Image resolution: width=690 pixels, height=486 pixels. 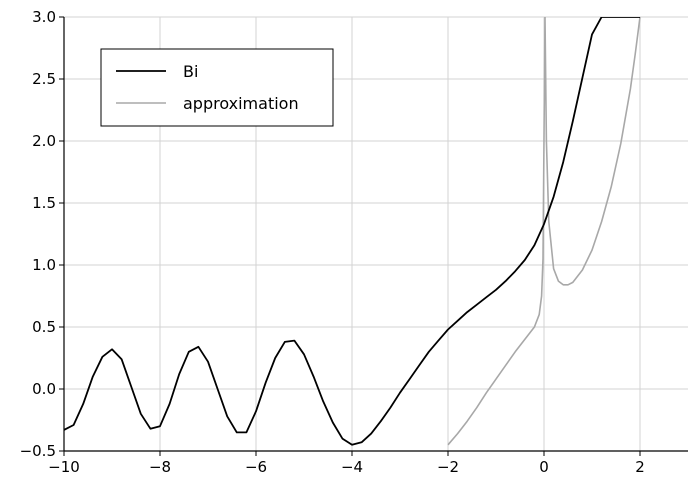 I want to click on x-tick-label: −10, so click(x=64, y=467).